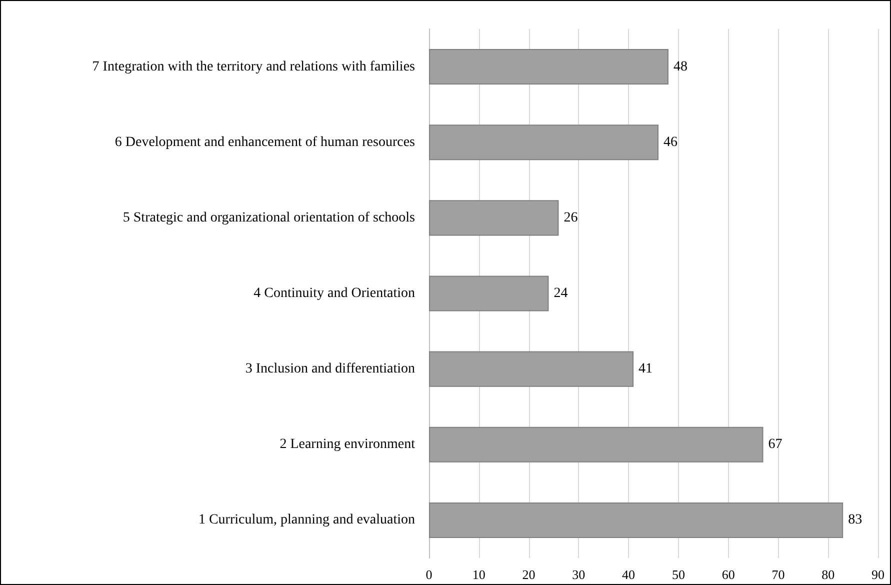 This screenshot has height=585, width=891. I want to click on data-label: 26, so click(571, 218).